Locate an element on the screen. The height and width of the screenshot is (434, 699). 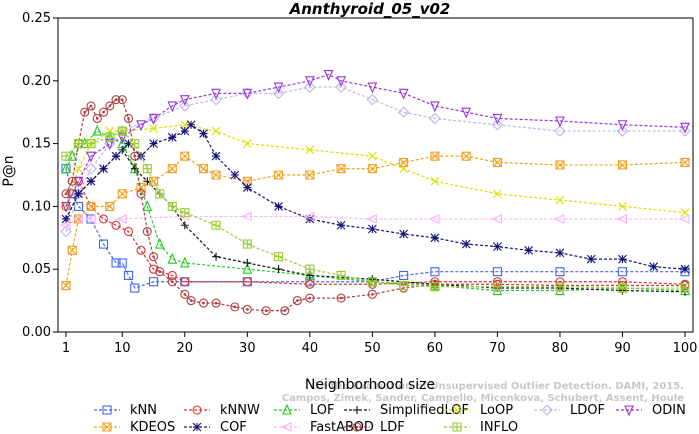
y-tick-label: 0.05 is located at coordinates (36, 269).